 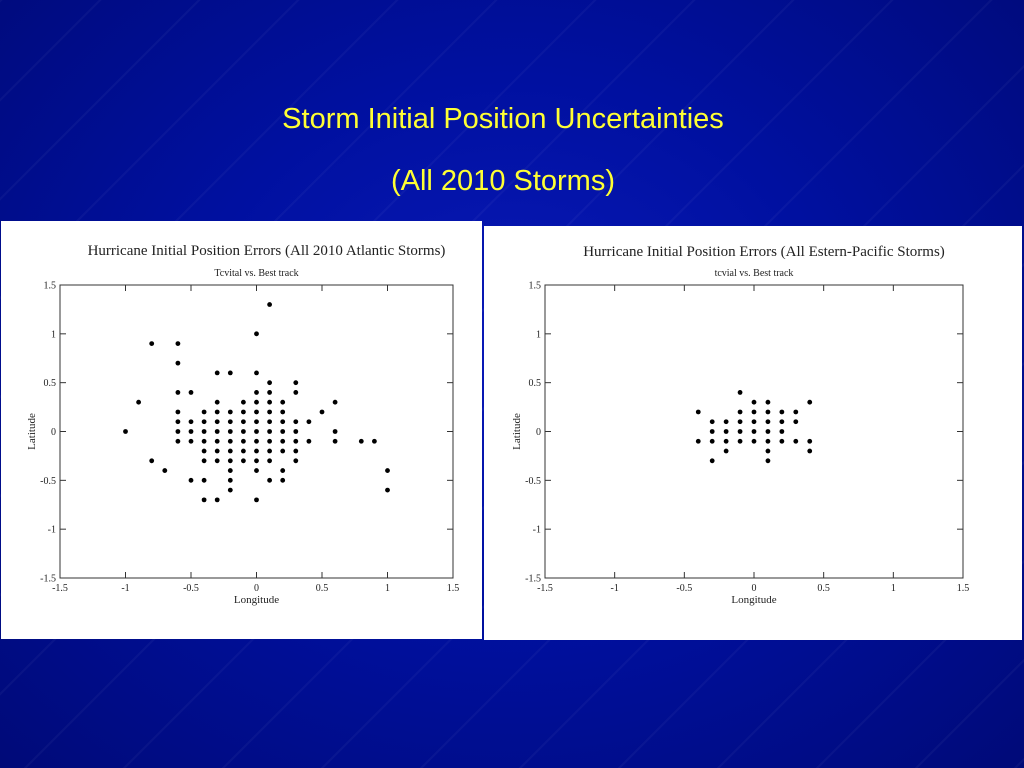 What do you see at coordinates (753, 600) in the screenshot?
I see `pacific-x-axis-label: Longitude` at bounding box center [753, 600].